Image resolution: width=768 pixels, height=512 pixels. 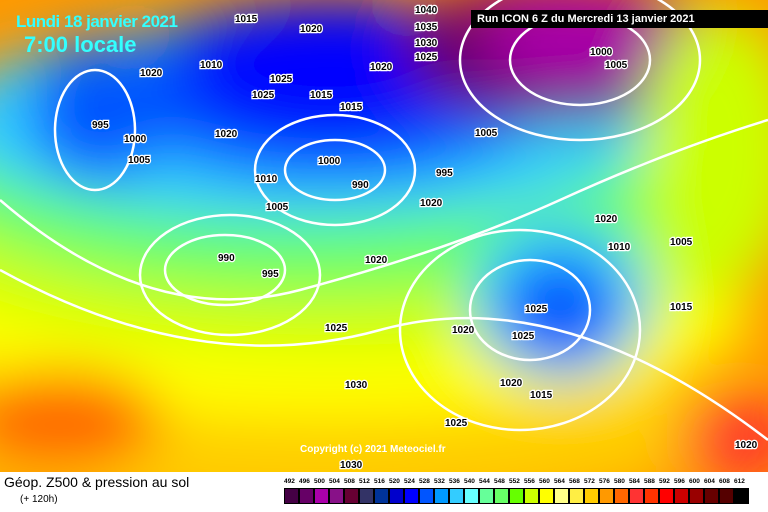 I want to click on legend-value: 528, so click(x=424, y=481).